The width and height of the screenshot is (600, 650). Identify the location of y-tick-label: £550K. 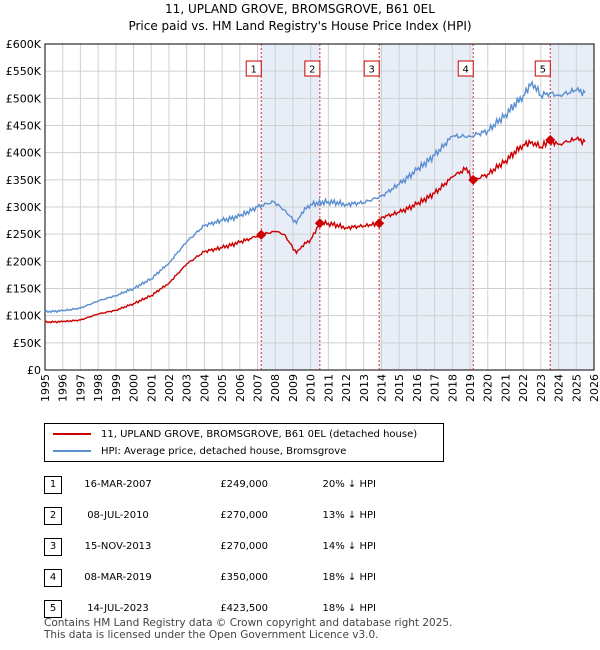
(24, 71).